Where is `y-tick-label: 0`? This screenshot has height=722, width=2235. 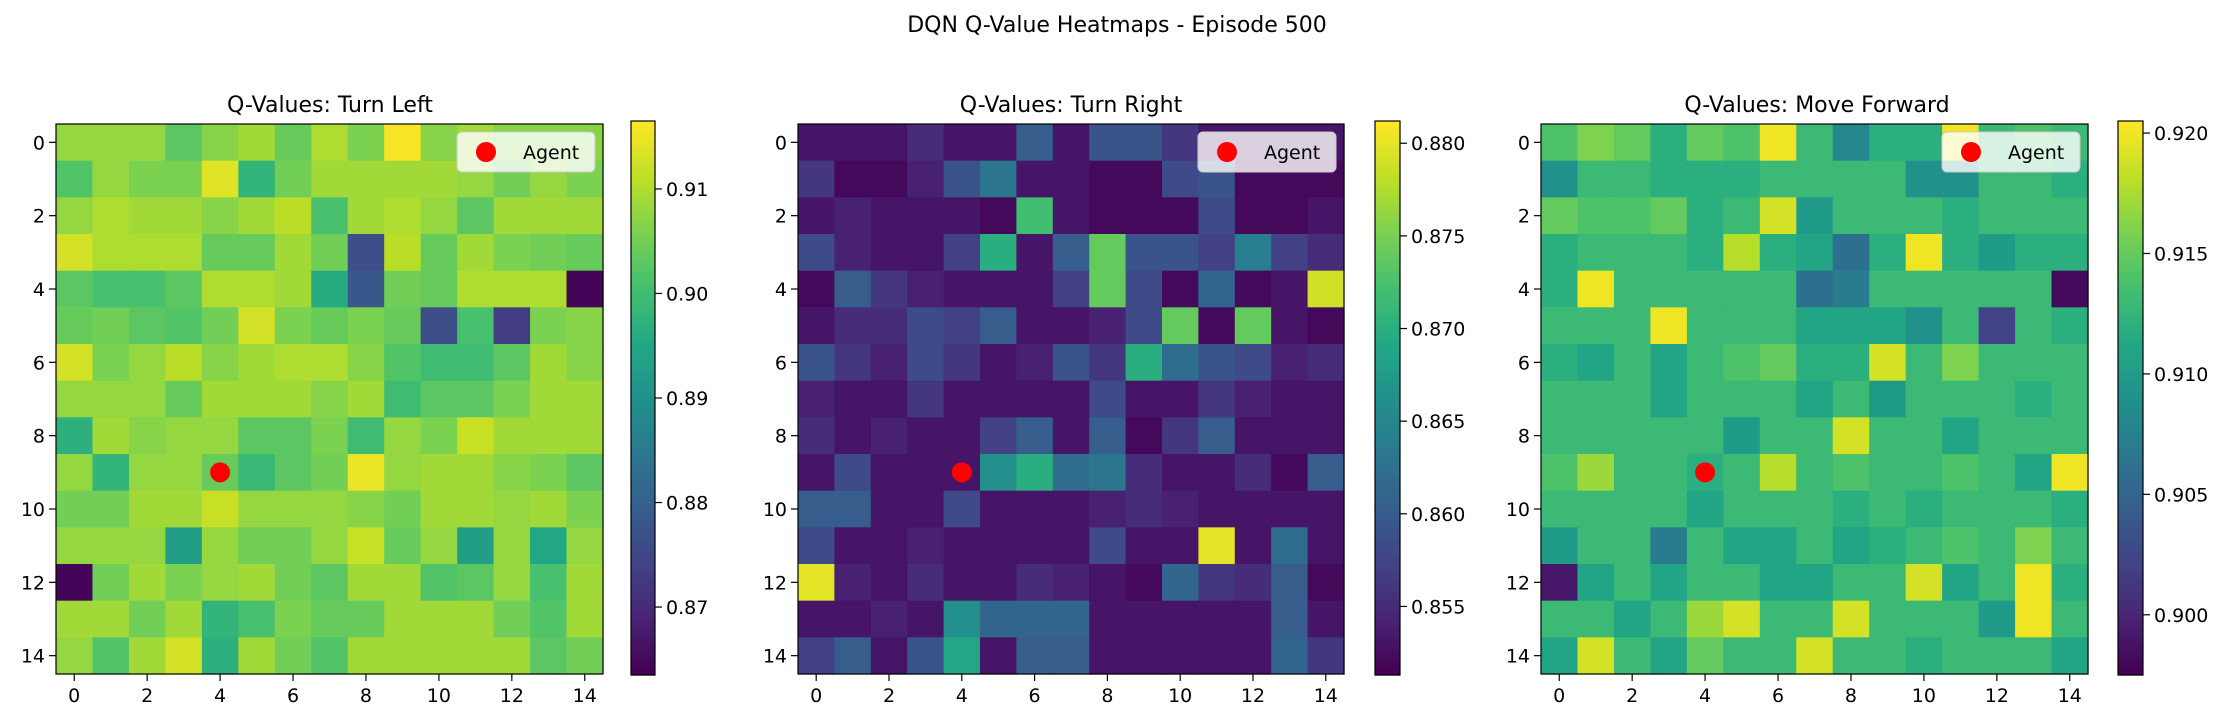 y-tick-label: 0 is located at coordinates (39, 143).